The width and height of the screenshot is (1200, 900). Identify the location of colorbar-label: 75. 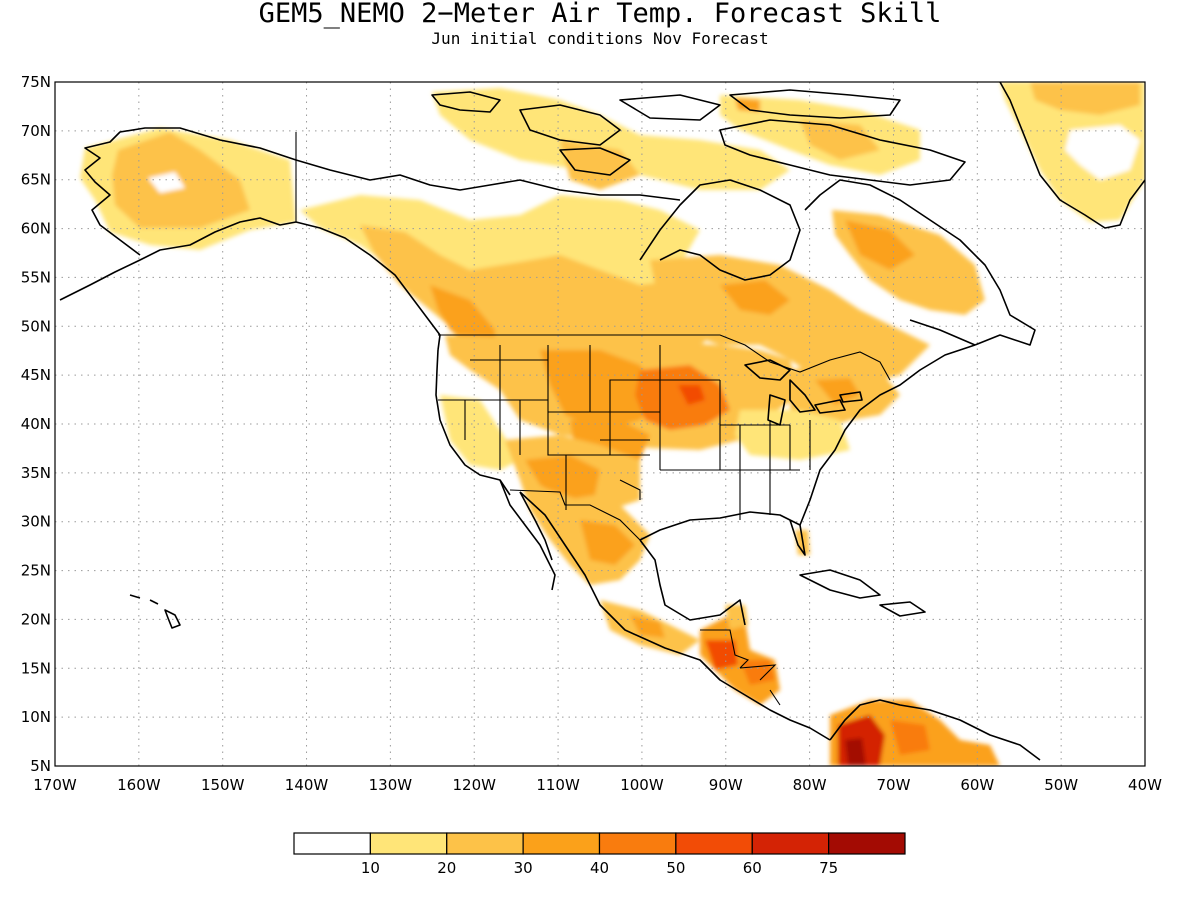
(828, 868).